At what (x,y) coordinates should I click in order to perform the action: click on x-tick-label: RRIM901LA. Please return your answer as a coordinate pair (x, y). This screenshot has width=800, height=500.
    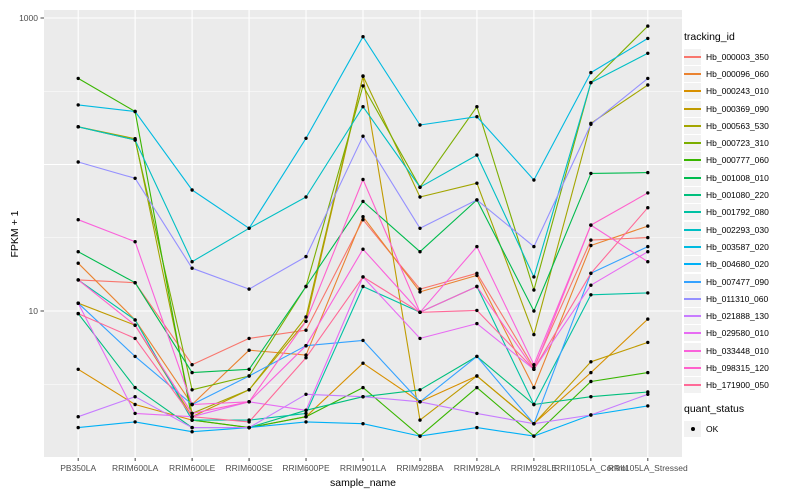
    Looking at the image, I should click on (363, 468).